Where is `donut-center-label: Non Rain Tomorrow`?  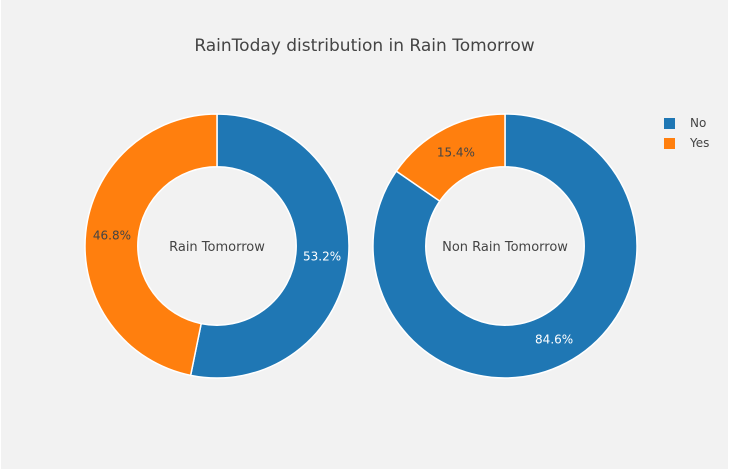
donut-center-label: Non Rain Tomorrow is located at coordinates (505, 247).